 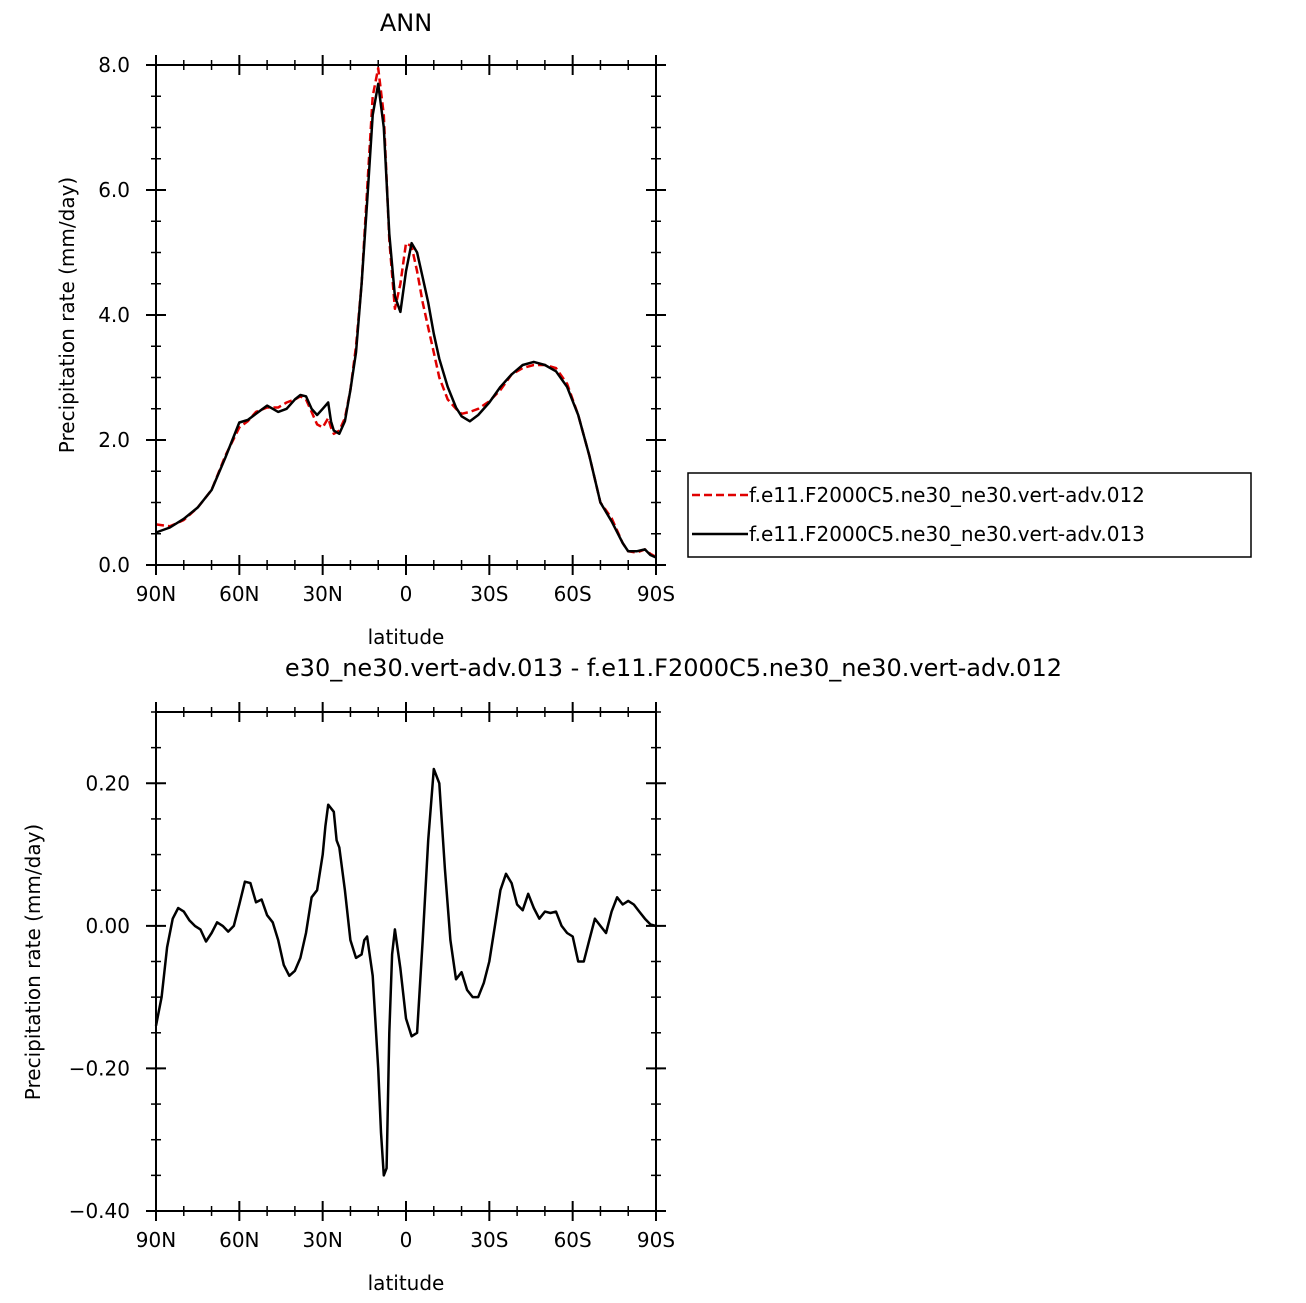 I want to click on bottom-x-tick-label: 60S, so click(x=573, y=1240).